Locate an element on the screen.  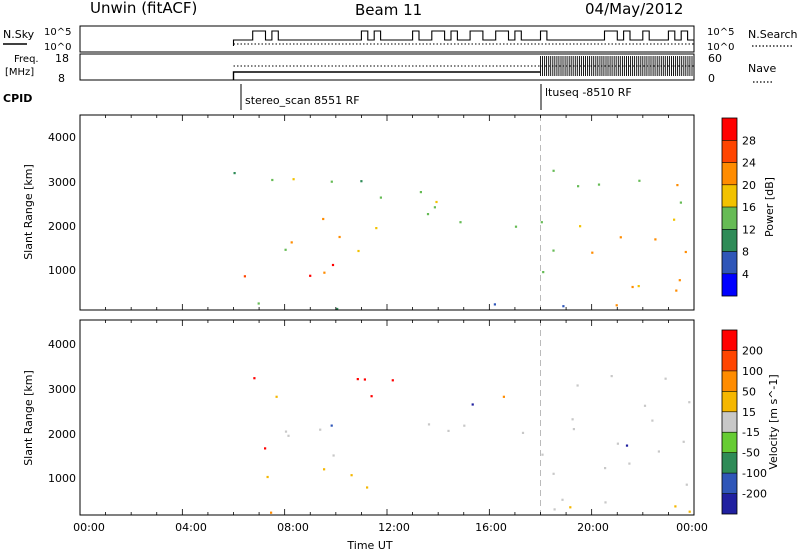
time-tick-0: 00:00 is located at coordinates (89, 527).